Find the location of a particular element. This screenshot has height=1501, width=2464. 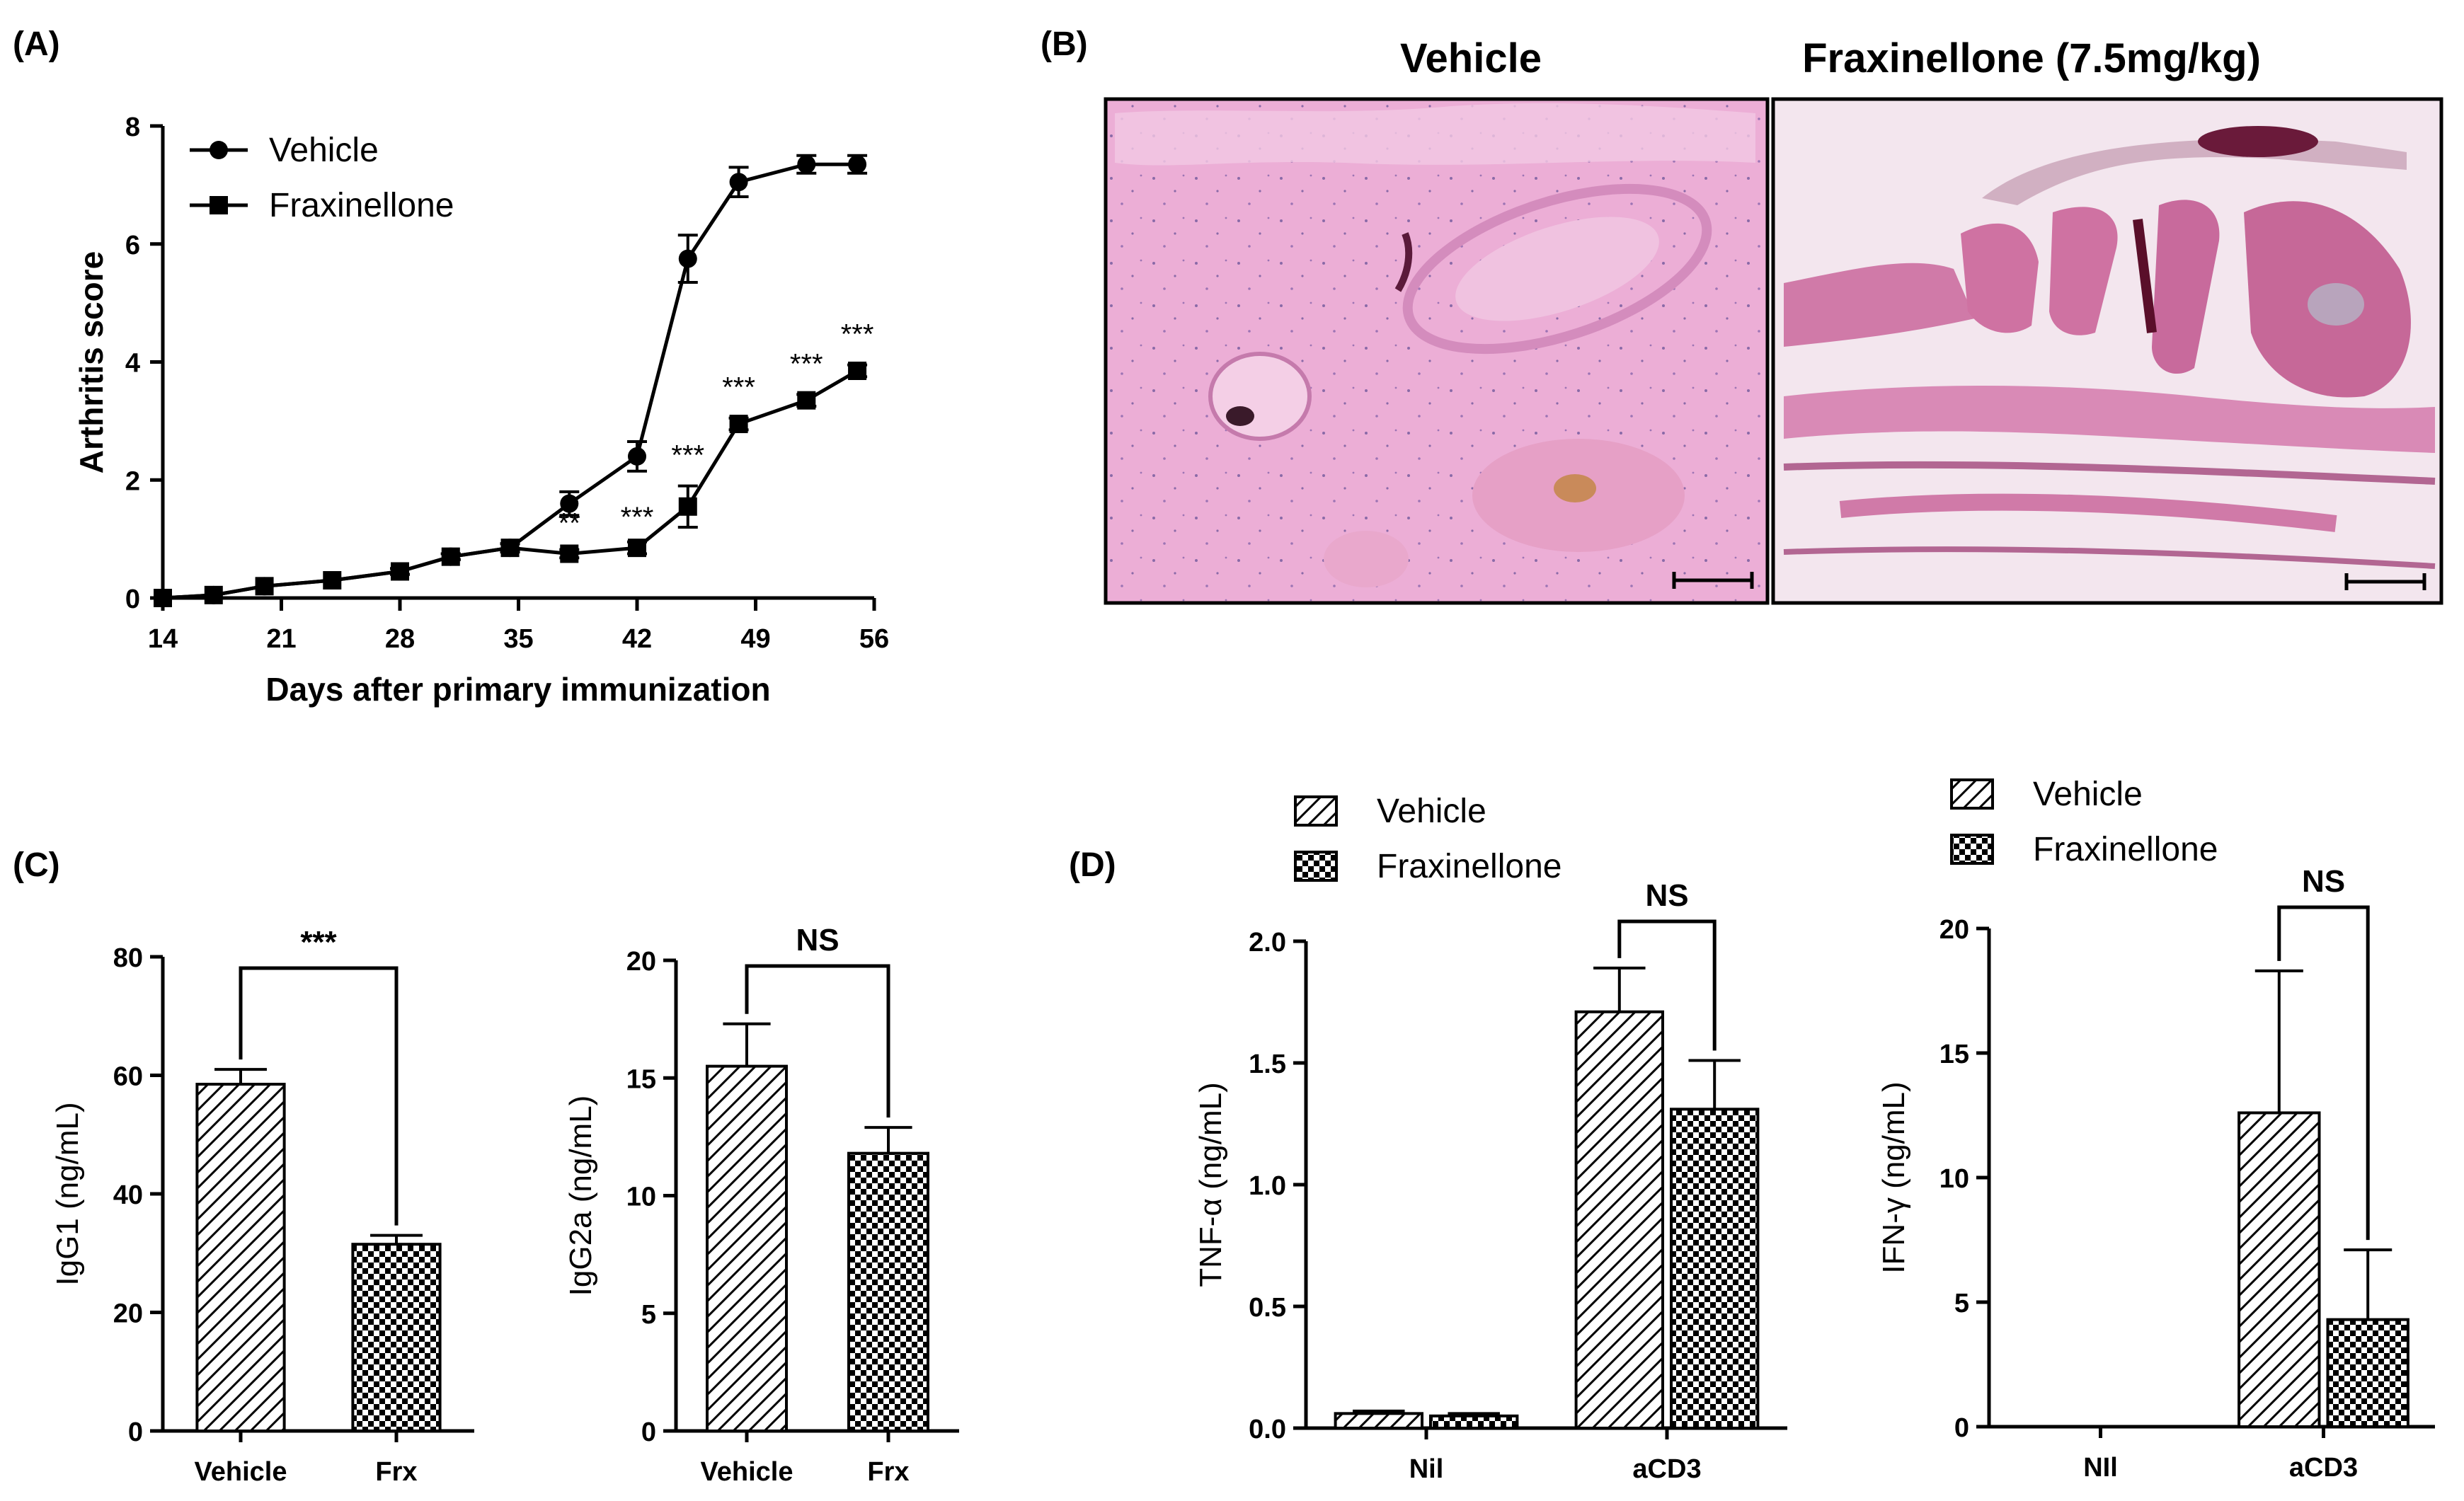

significance-marker: ** is located at coordinates (569, 523).